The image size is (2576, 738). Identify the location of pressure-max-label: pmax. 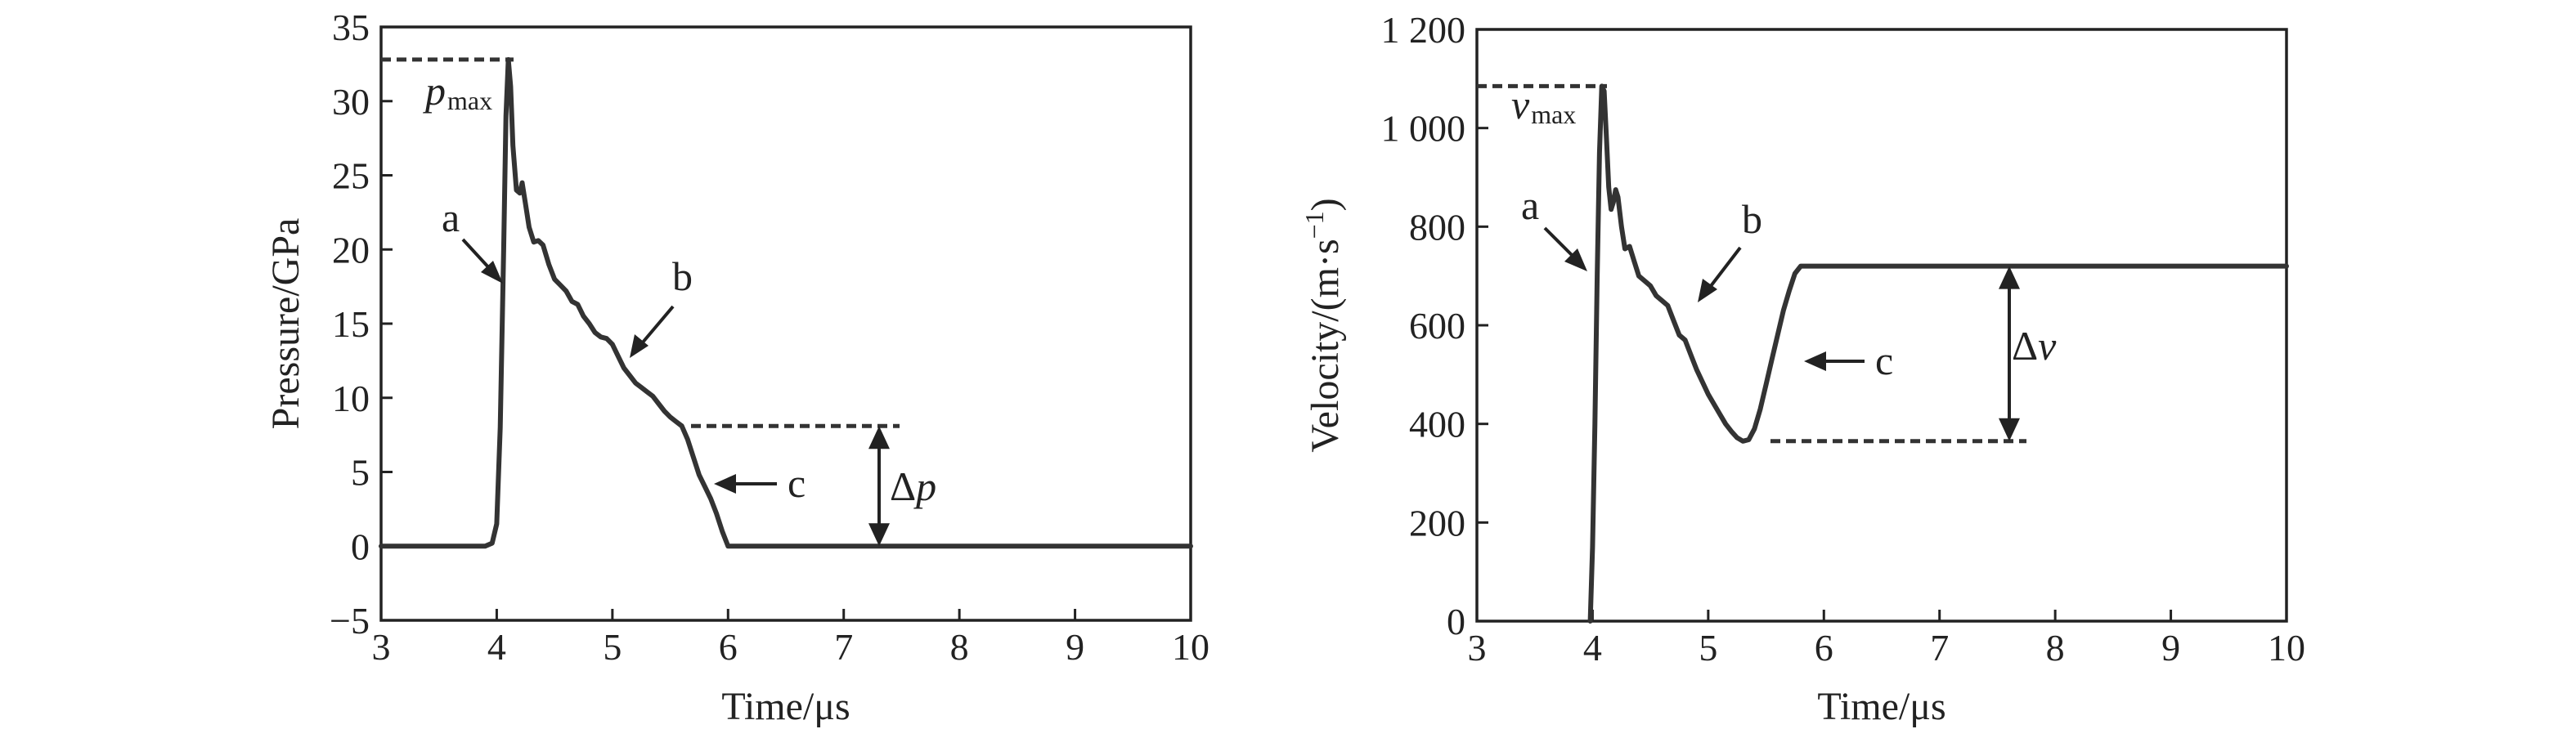
(458, 92).